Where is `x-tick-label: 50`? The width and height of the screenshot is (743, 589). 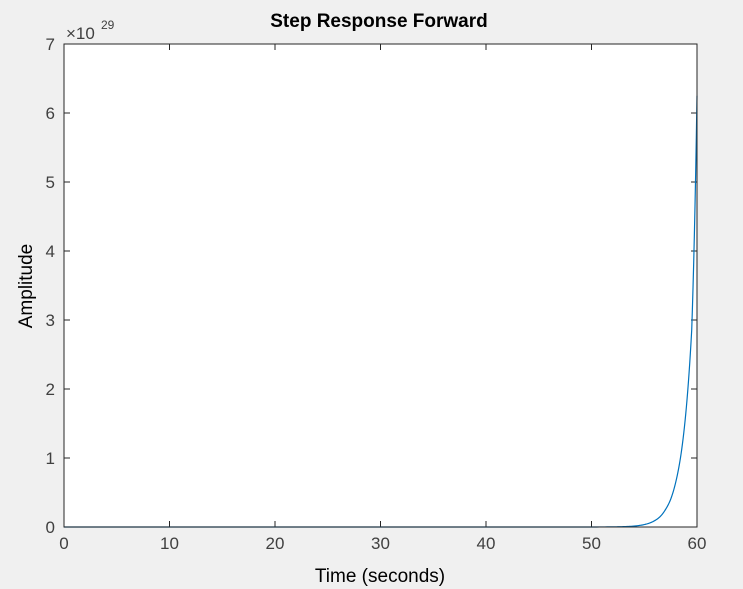 x-tick-label: 50 is located at coordinates (591, 543).